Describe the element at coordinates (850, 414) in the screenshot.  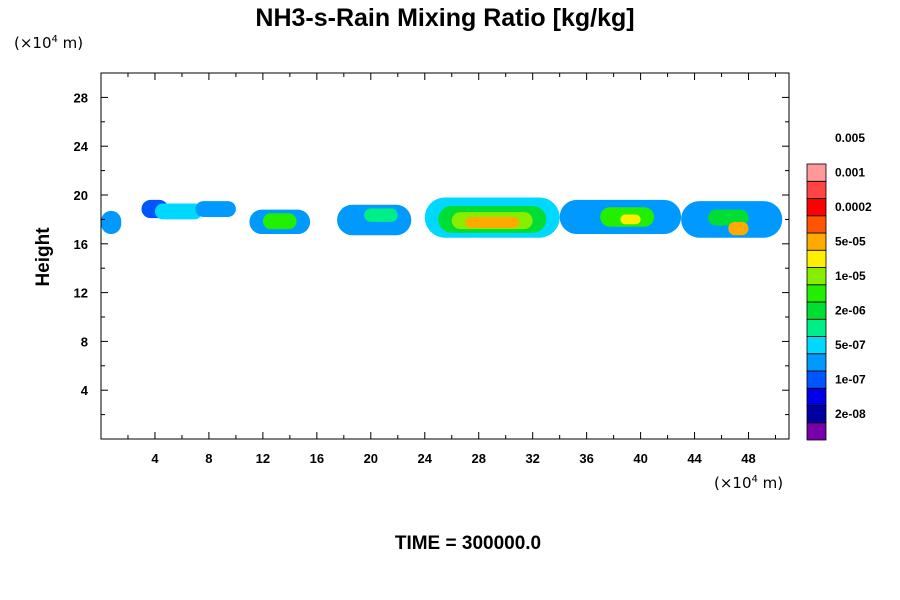
I see `colorbar-label: 2e-08` at that location.